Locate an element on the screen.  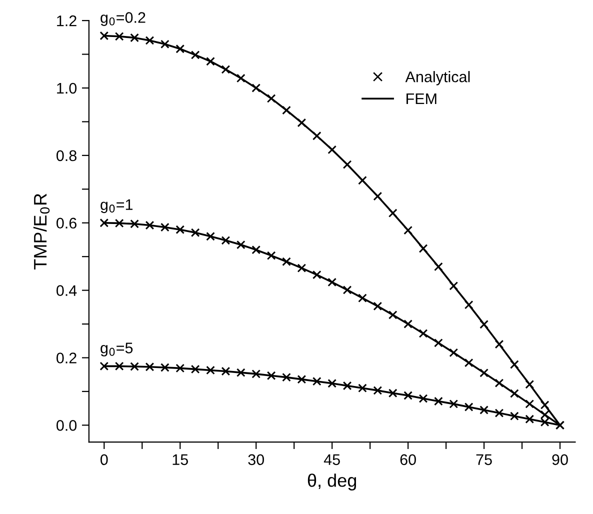
annotation: g$_{0}$=5 is located at coordinates (116, 349).